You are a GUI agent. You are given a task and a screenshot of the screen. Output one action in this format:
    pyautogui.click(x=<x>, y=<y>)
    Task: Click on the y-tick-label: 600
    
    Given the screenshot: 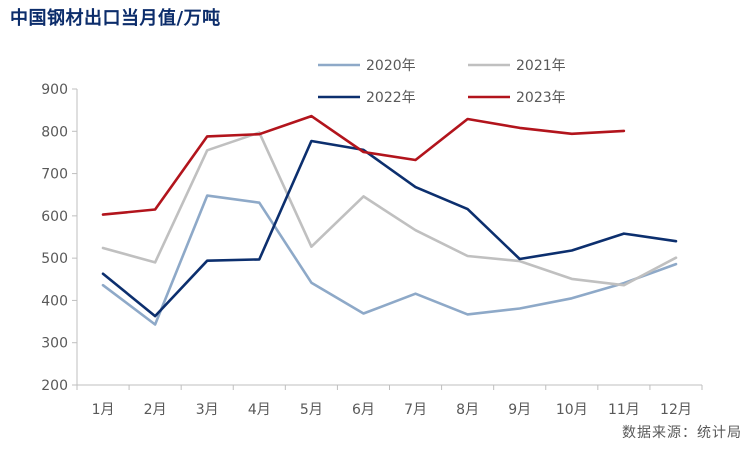 What is the action you would take?
    pyautogui.click(x=54, y=217)
    